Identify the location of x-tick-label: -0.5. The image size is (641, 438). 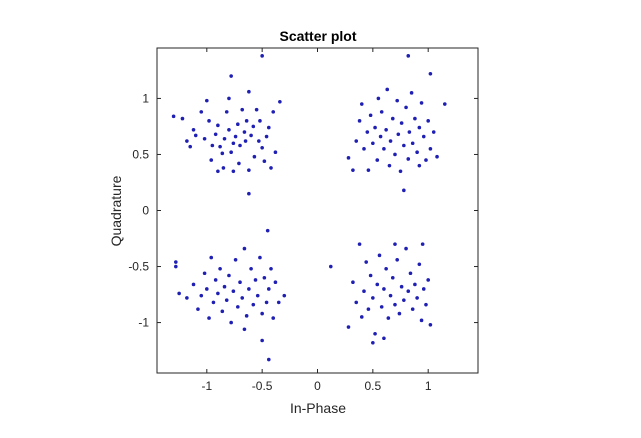
(262, 386).